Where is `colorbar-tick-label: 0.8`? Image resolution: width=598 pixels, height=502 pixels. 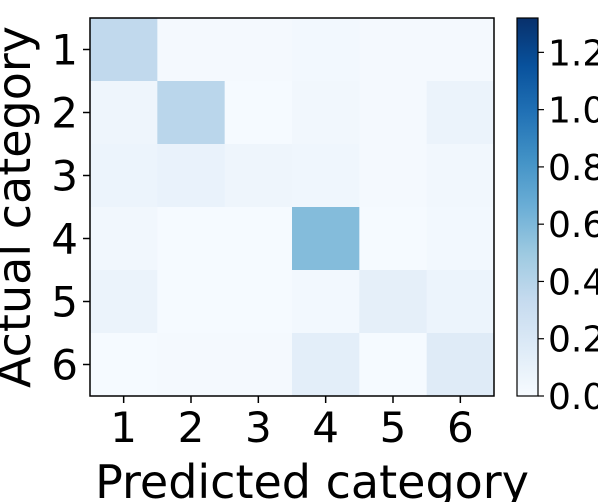
colorbar-tick-label: 0.8 is located at coordinates (573, 168).